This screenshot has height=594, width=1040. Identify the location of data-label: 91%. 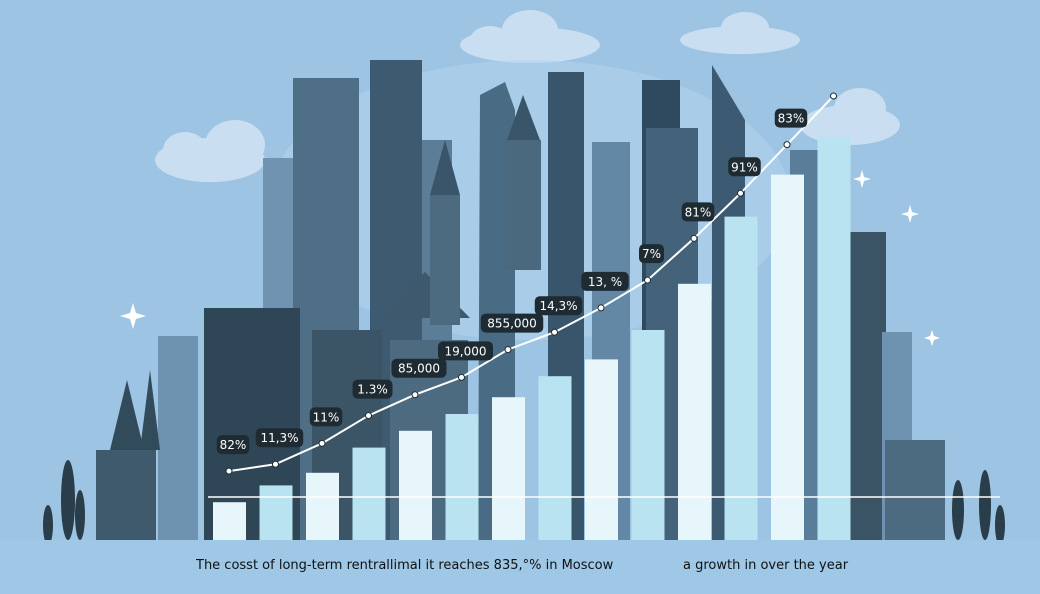
(744, 167).